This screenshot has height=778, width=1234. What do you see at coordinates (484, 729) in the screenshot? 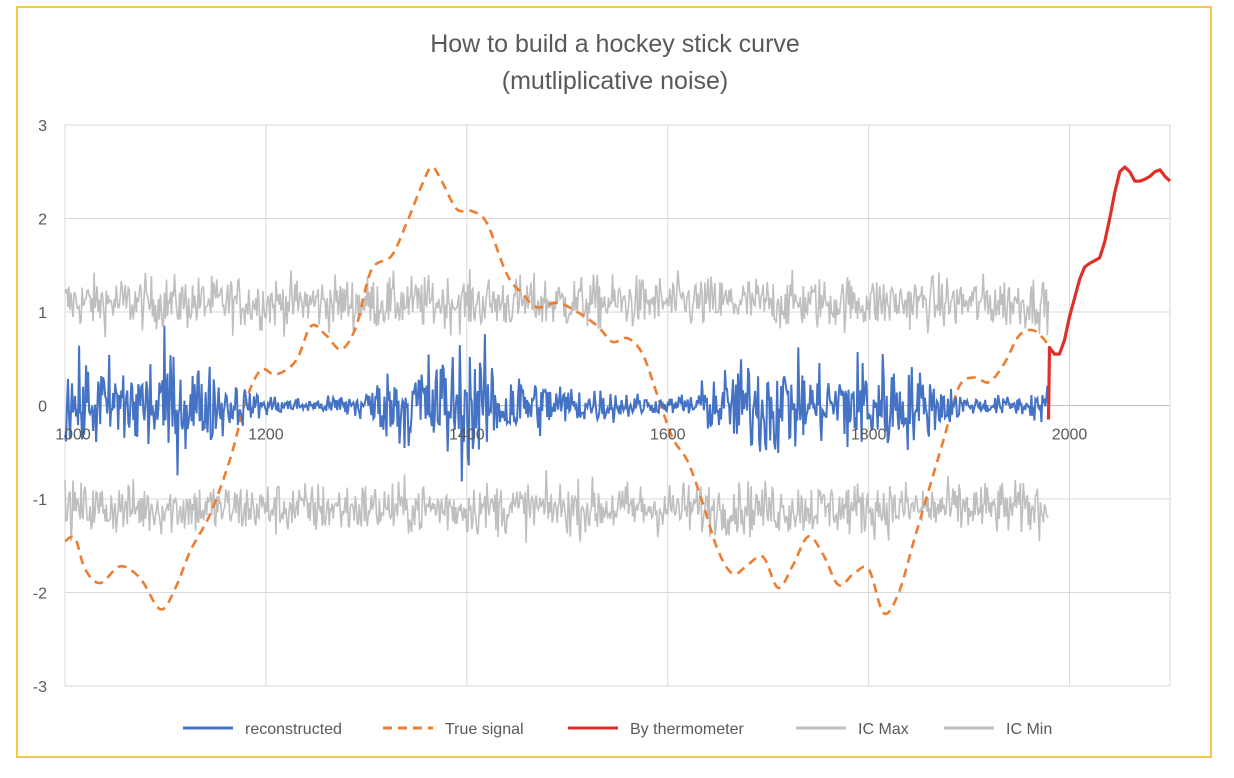
I see `legend-label: True signal` at bounding box center [484, 729].